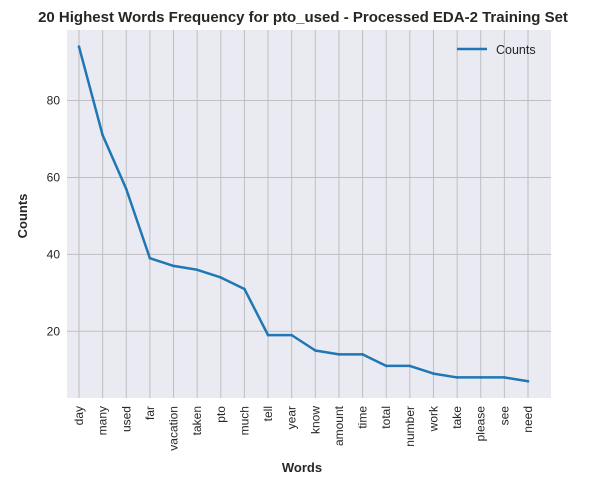 Image resolution: width=607 pixels, height=486 pixels. I want to click on x-tick-label: taken, so click(197, 420).